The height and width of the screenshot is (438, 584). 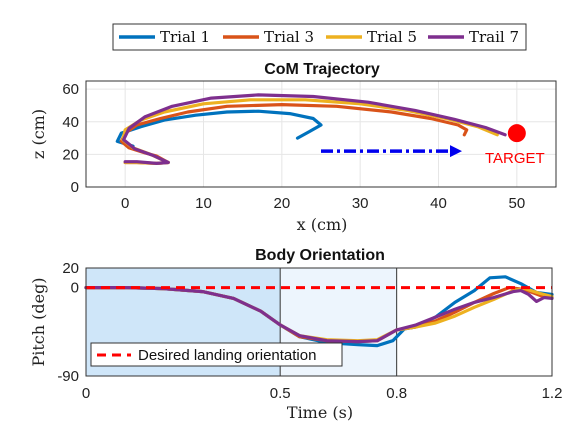 What do you see at coordinates (456, 151) in the screenshot?
I see `direction-arrow-head` at bounding box center [456, 151].